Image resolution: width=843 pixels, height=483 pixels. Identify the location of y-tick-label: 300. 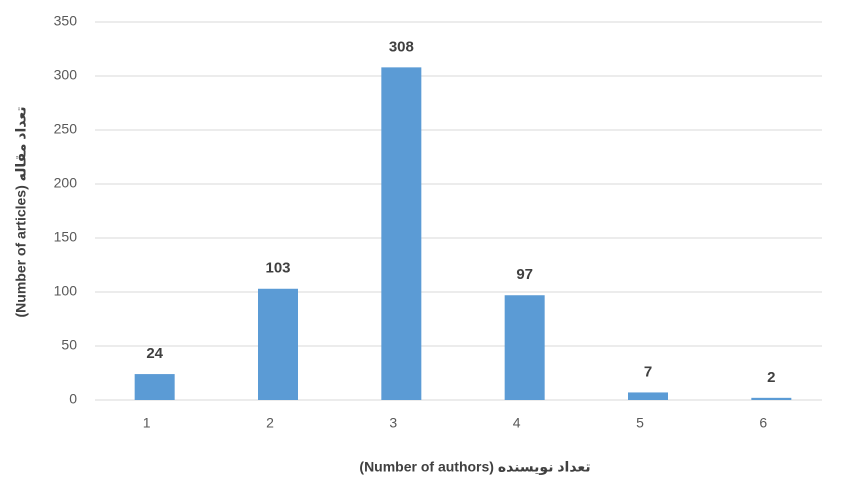
(66, 75).